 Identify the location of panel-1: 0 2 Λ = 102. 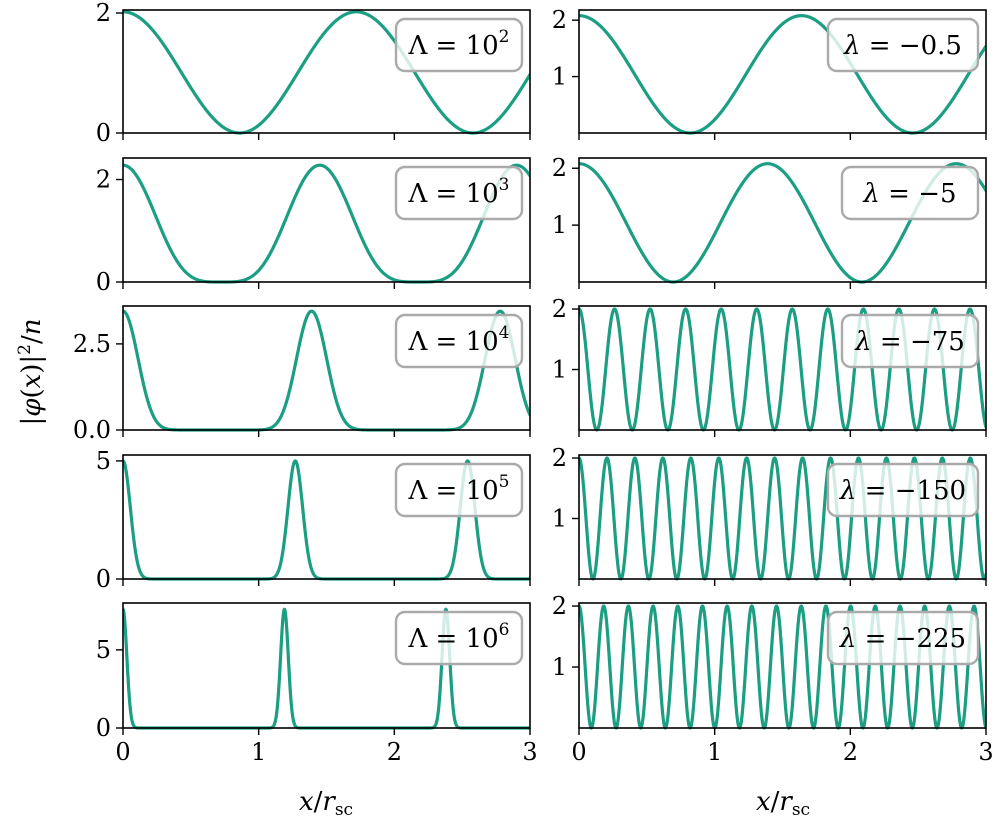
(313, 73).